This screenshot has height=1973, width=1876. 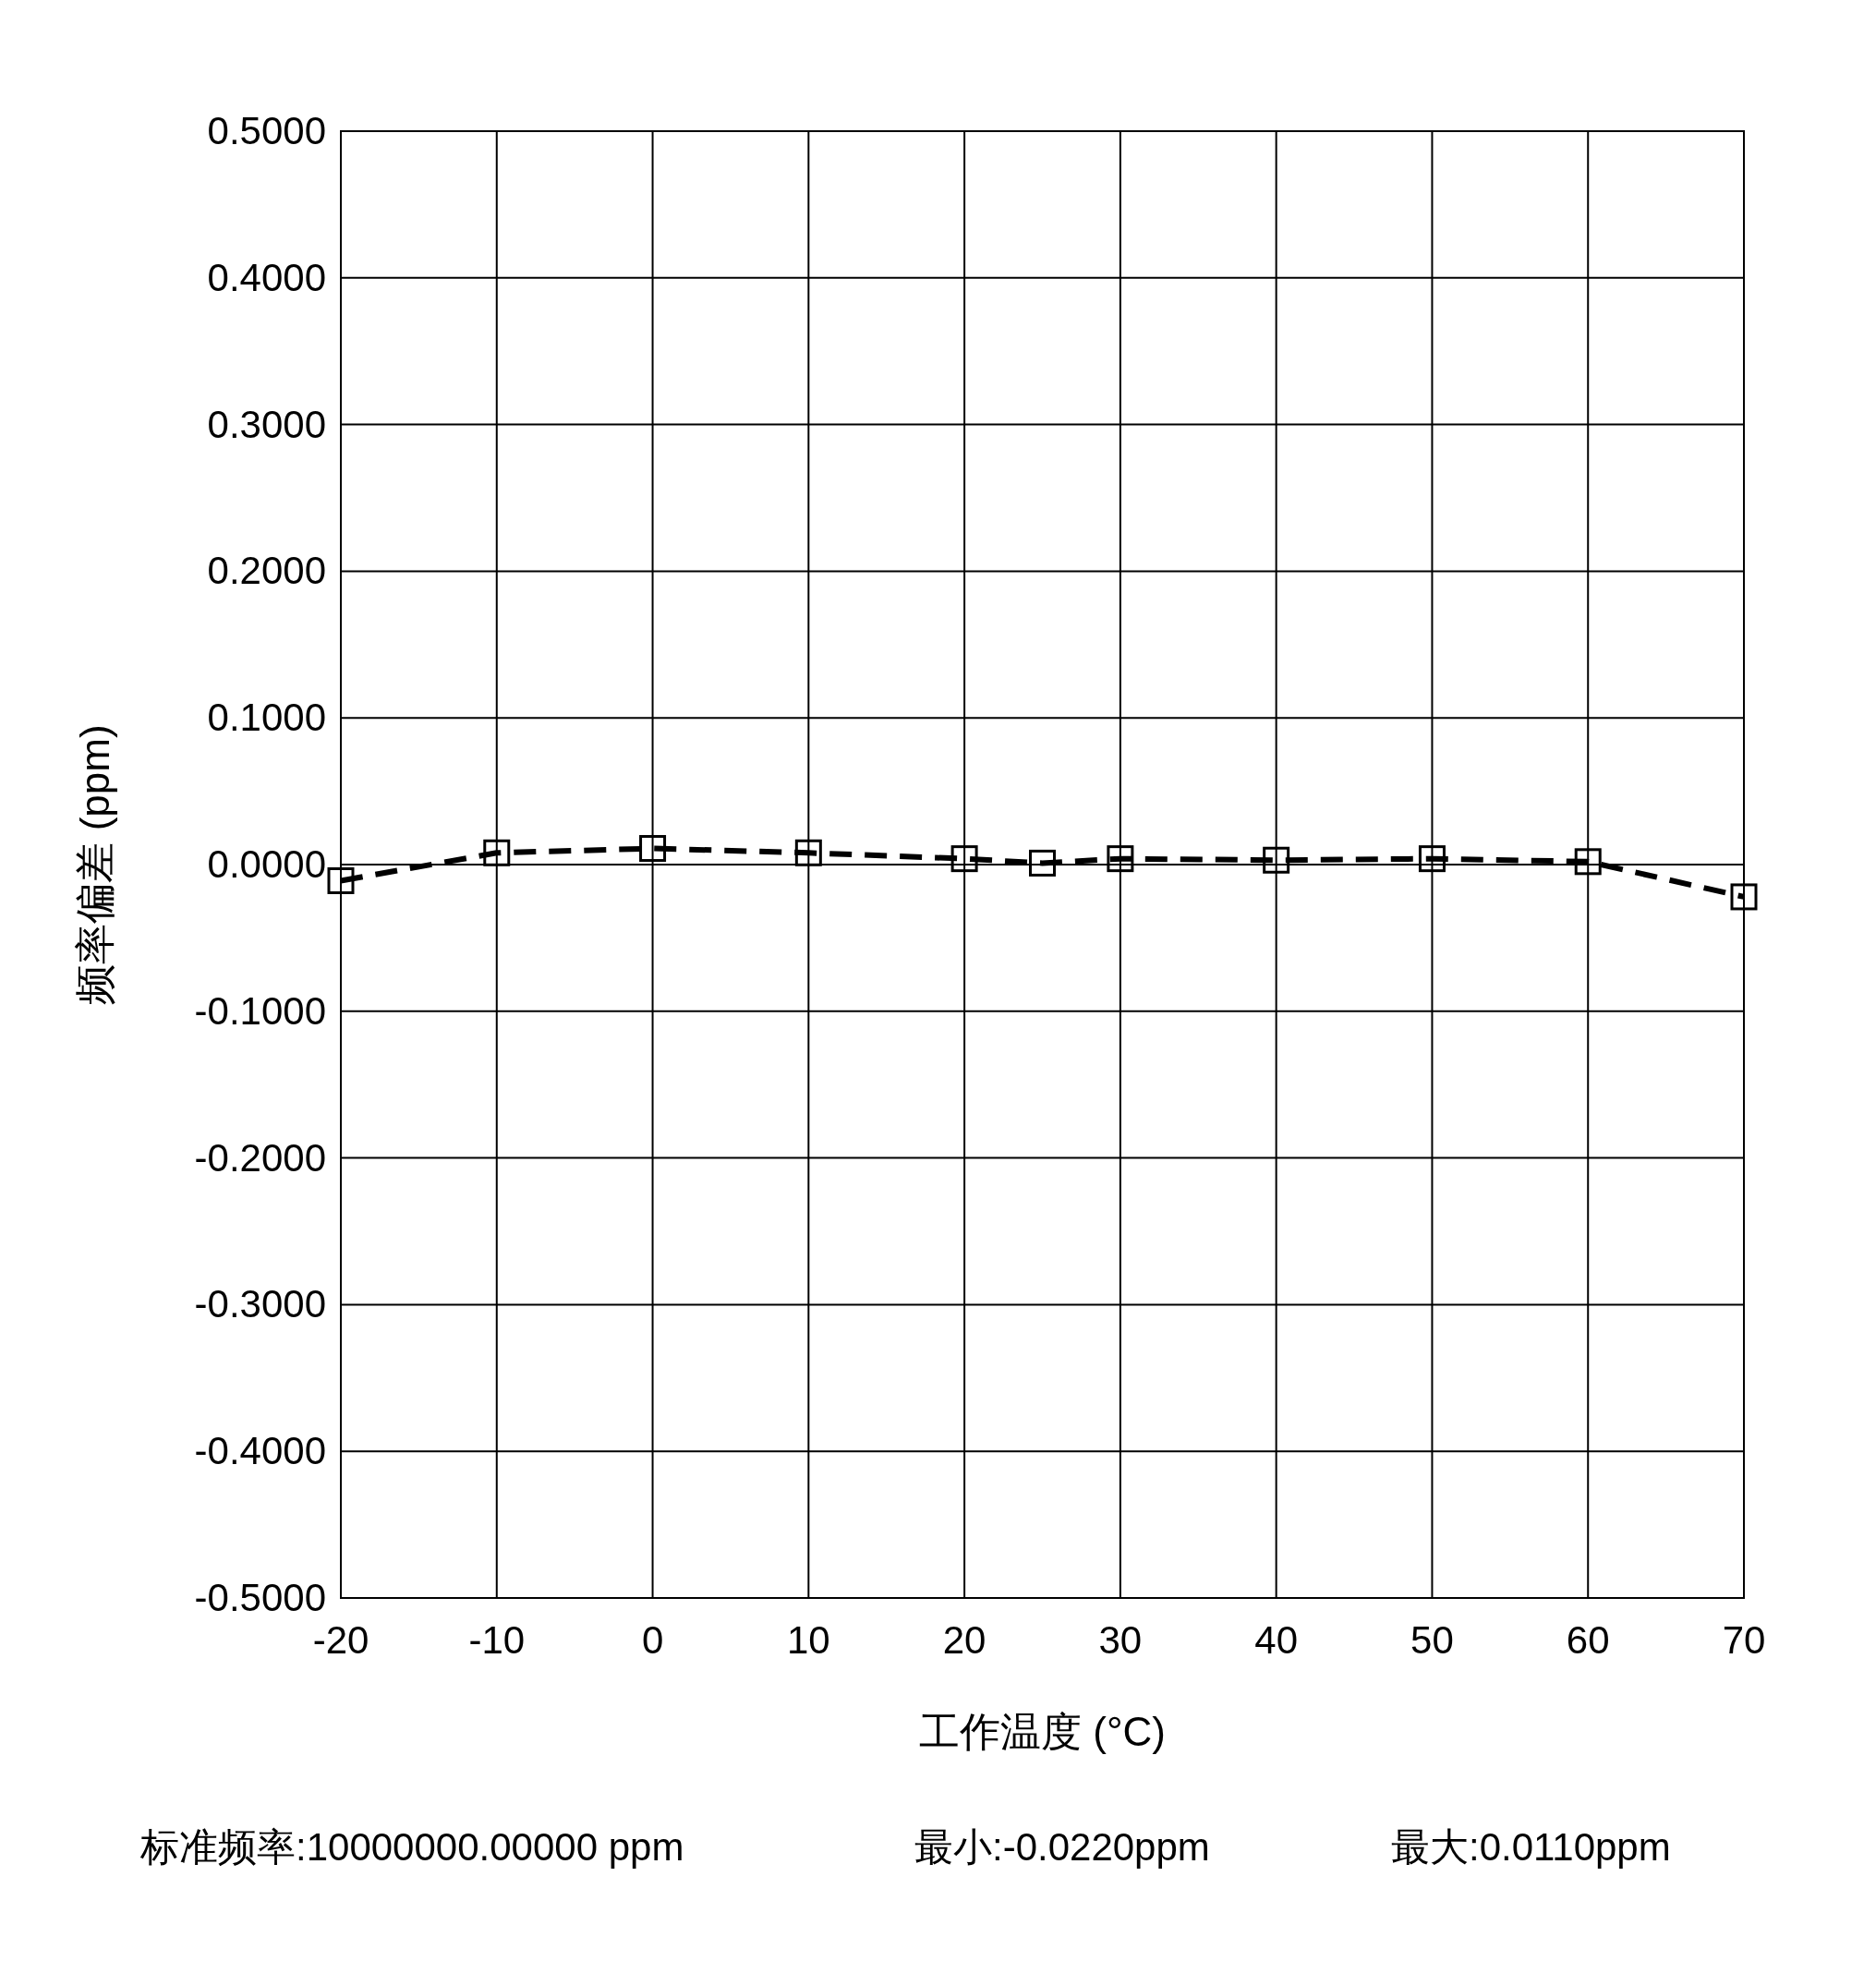 I want to click on y-tick-label: -0.2000, so click(x=260, y=1157).